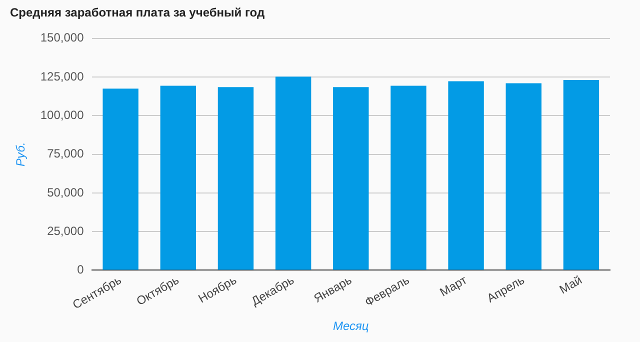 Image resolution: width=640 pixels, height=342 pixels. What do you see at coordinates (65, 192) in the screenshot?
I see `y-tick-label: 50,000` at bounding box center [65, 192].